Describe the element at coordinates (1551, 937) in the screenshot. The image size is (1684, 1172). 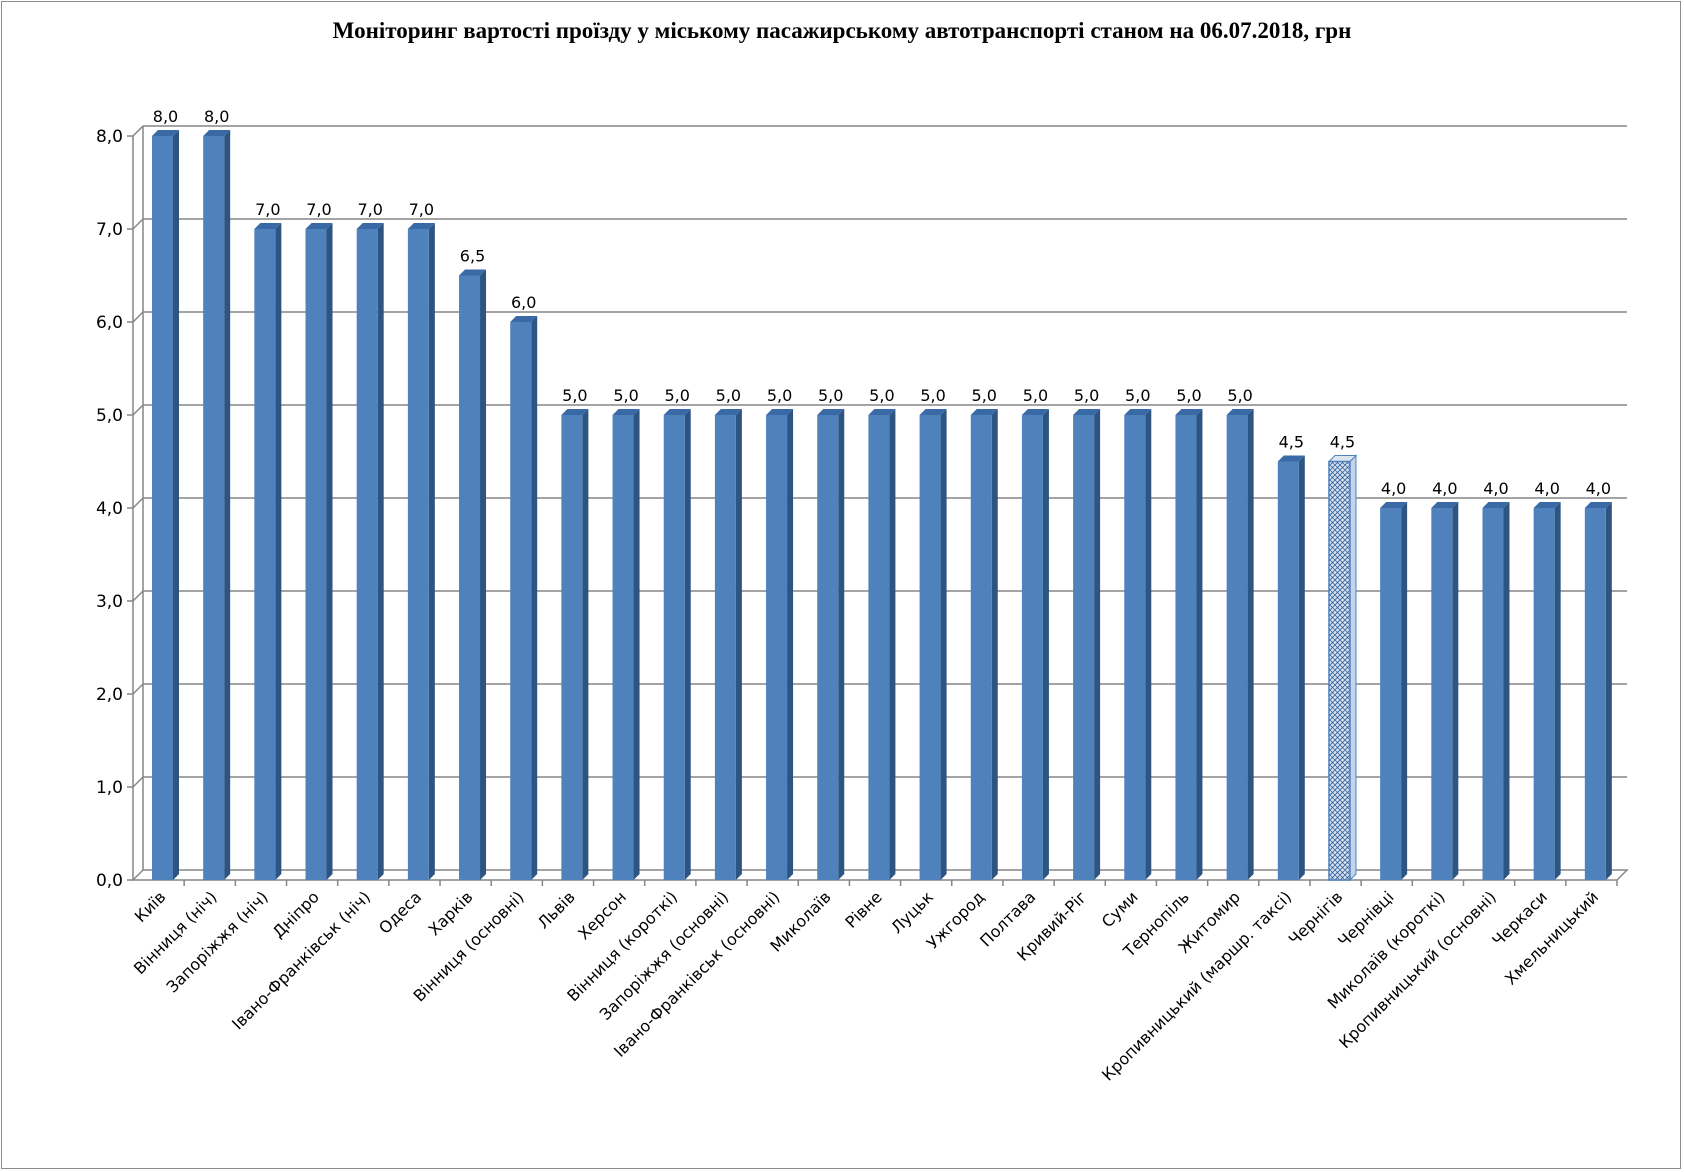
I see `x-category-label: Хмельницький` at that location.